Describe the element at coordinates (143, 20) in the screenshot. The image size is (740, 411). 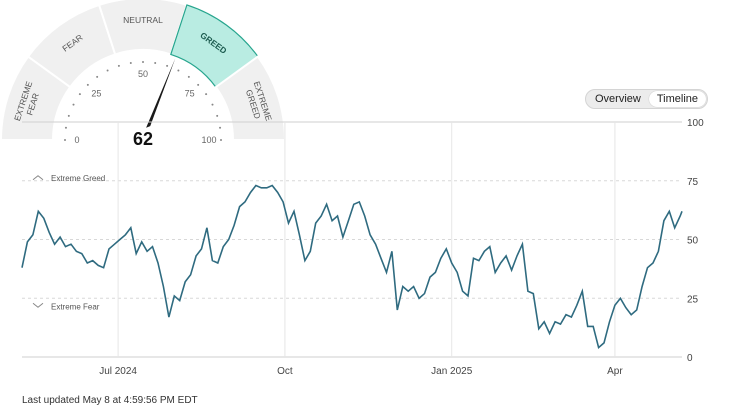
I see `gauge-segment-label: NEUTRAL` at that location.